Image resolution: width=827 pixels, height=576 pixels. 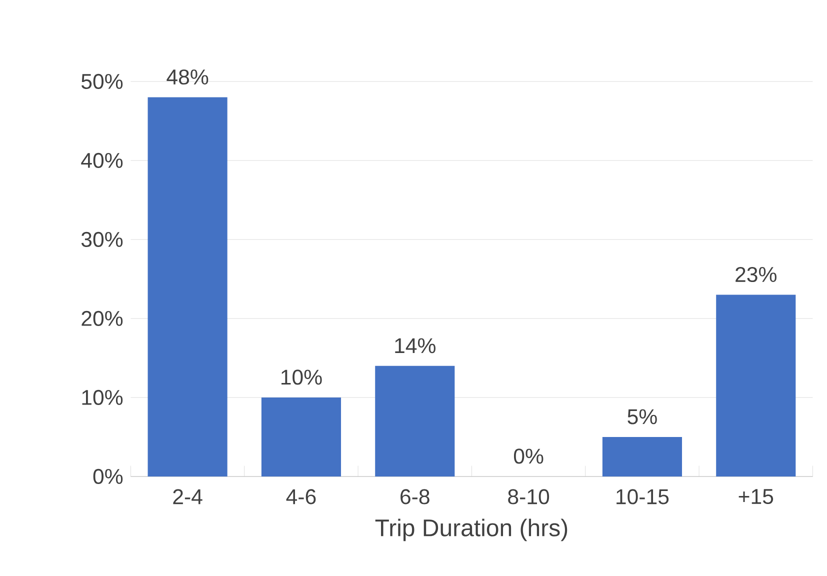 What do you see at coordinates (756, 496) in the screenshot?
I see `x-tick-label: +15` at bounding box center [756, 496].